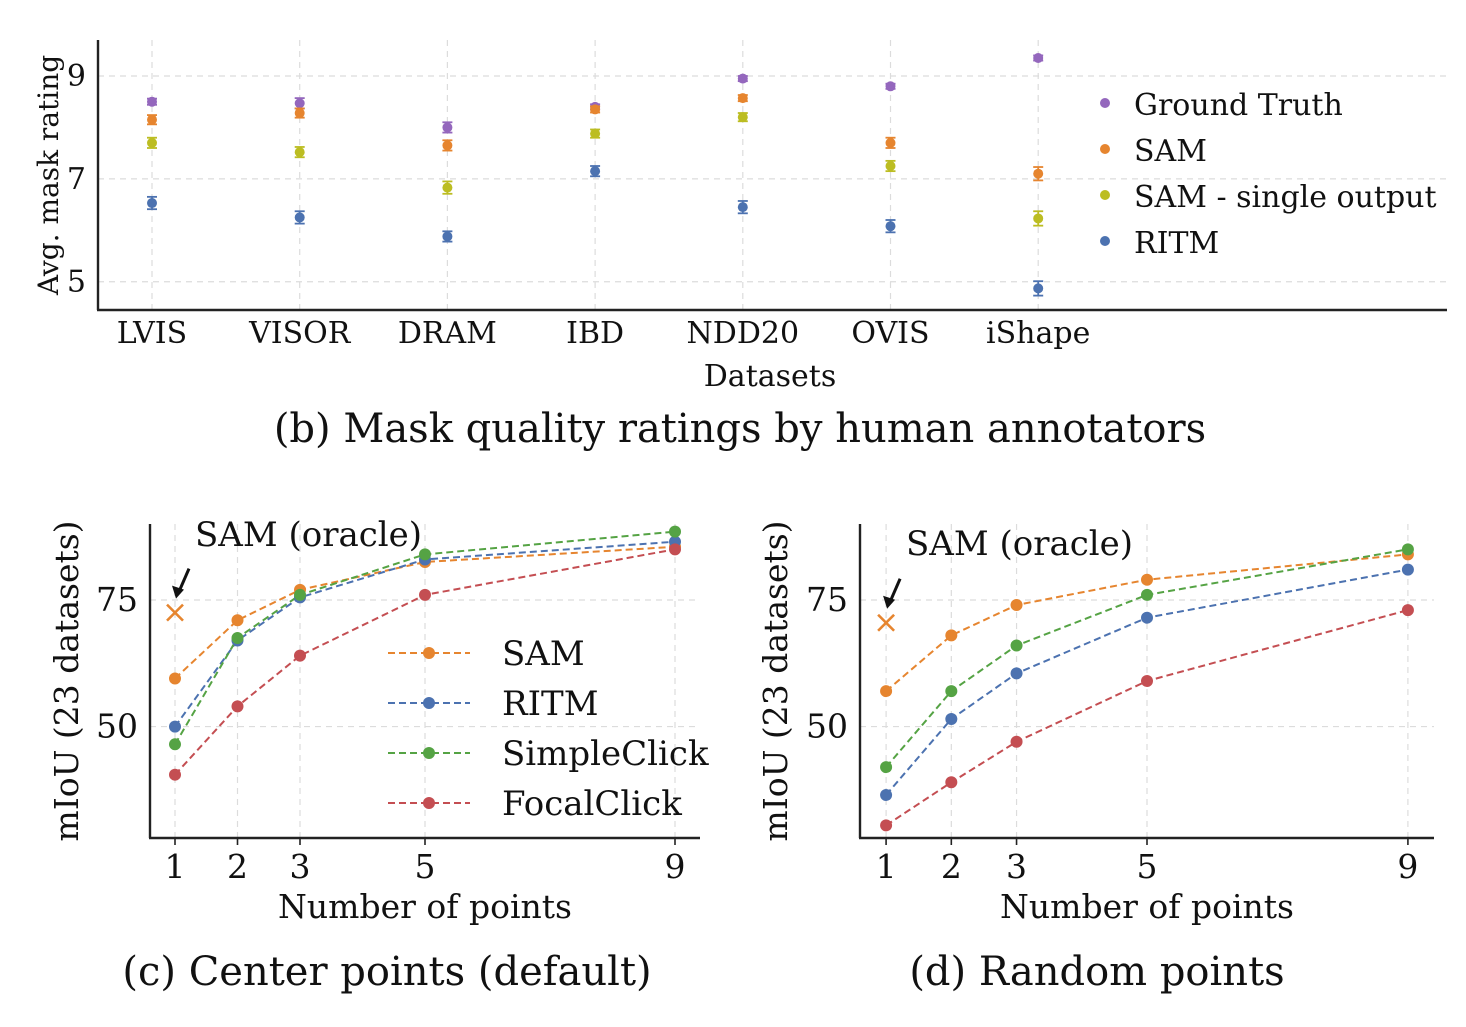  Describe the element at coordinates (493, 704) in the screenshot. I see `c-legend-item-ritm: RITM` at that location.